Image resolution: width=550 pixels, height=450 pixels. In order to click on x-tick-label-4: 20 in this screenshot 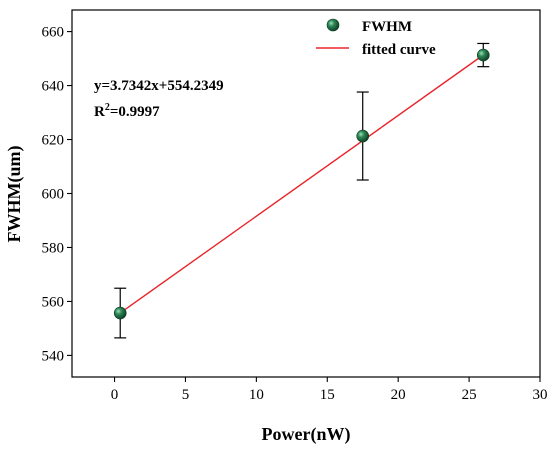, I will do `click(398, 395)`.